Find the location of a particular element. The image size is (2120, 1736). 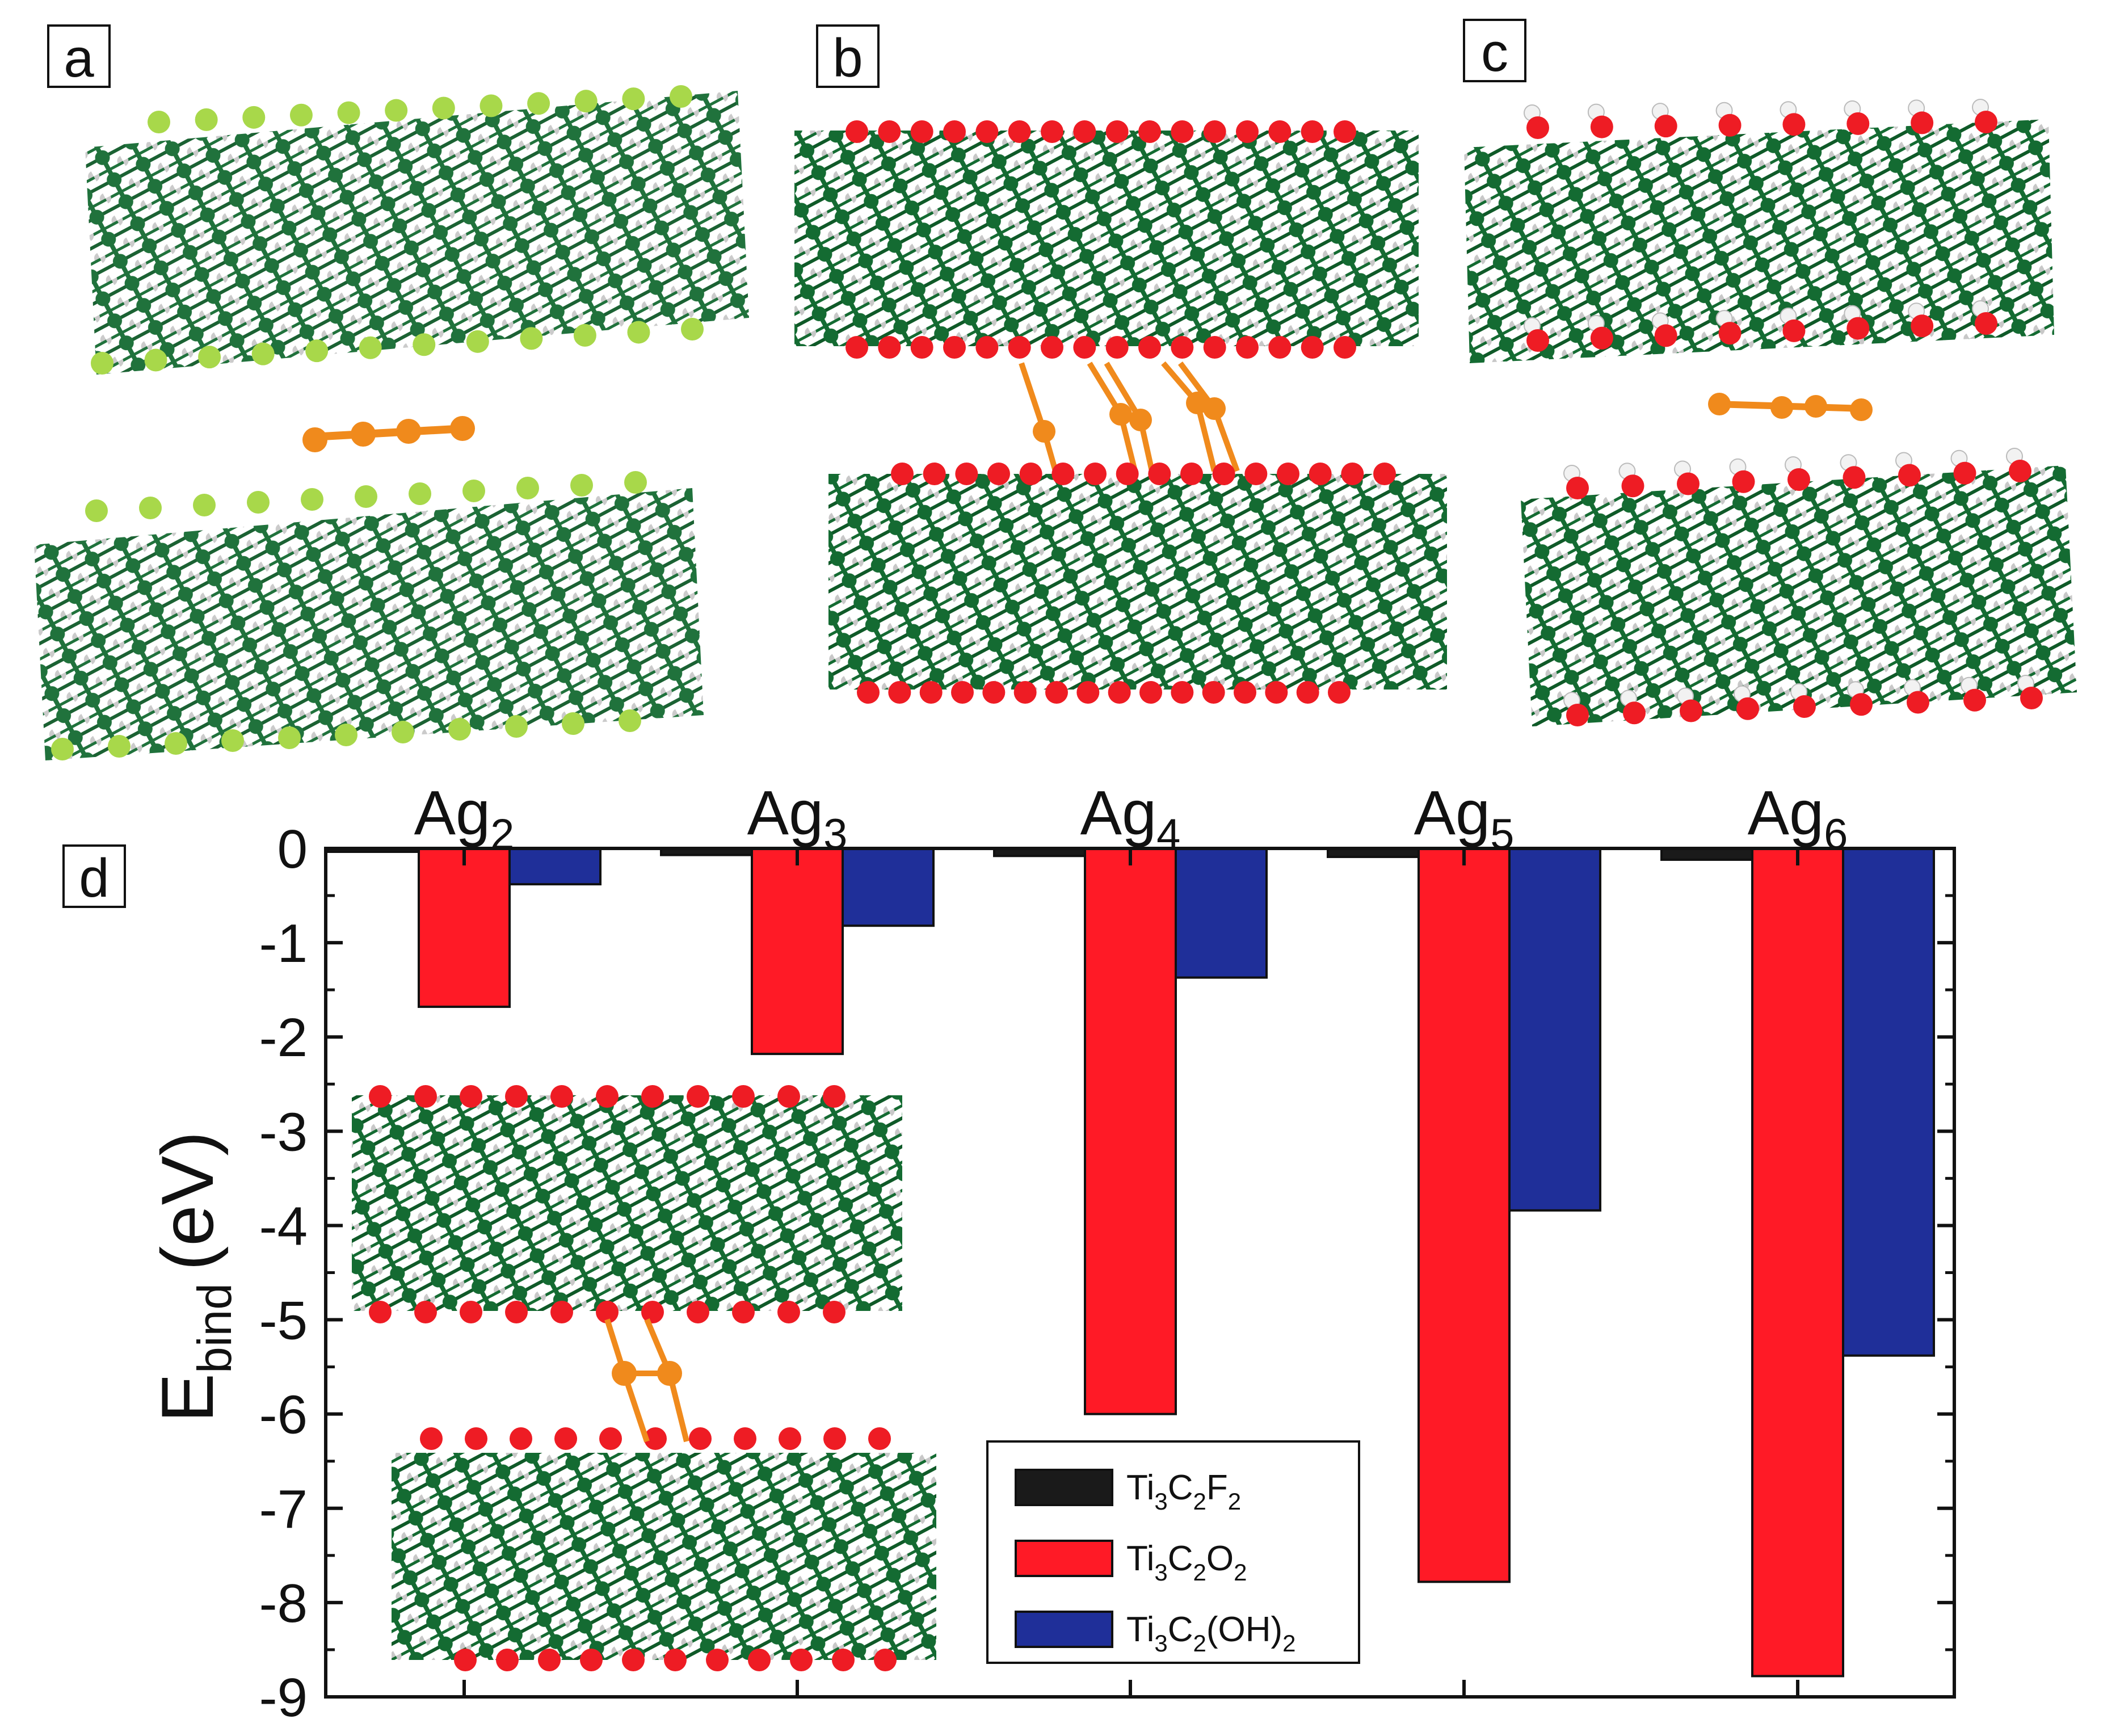

category-sub: 3 is located at coordinates (835, 834).